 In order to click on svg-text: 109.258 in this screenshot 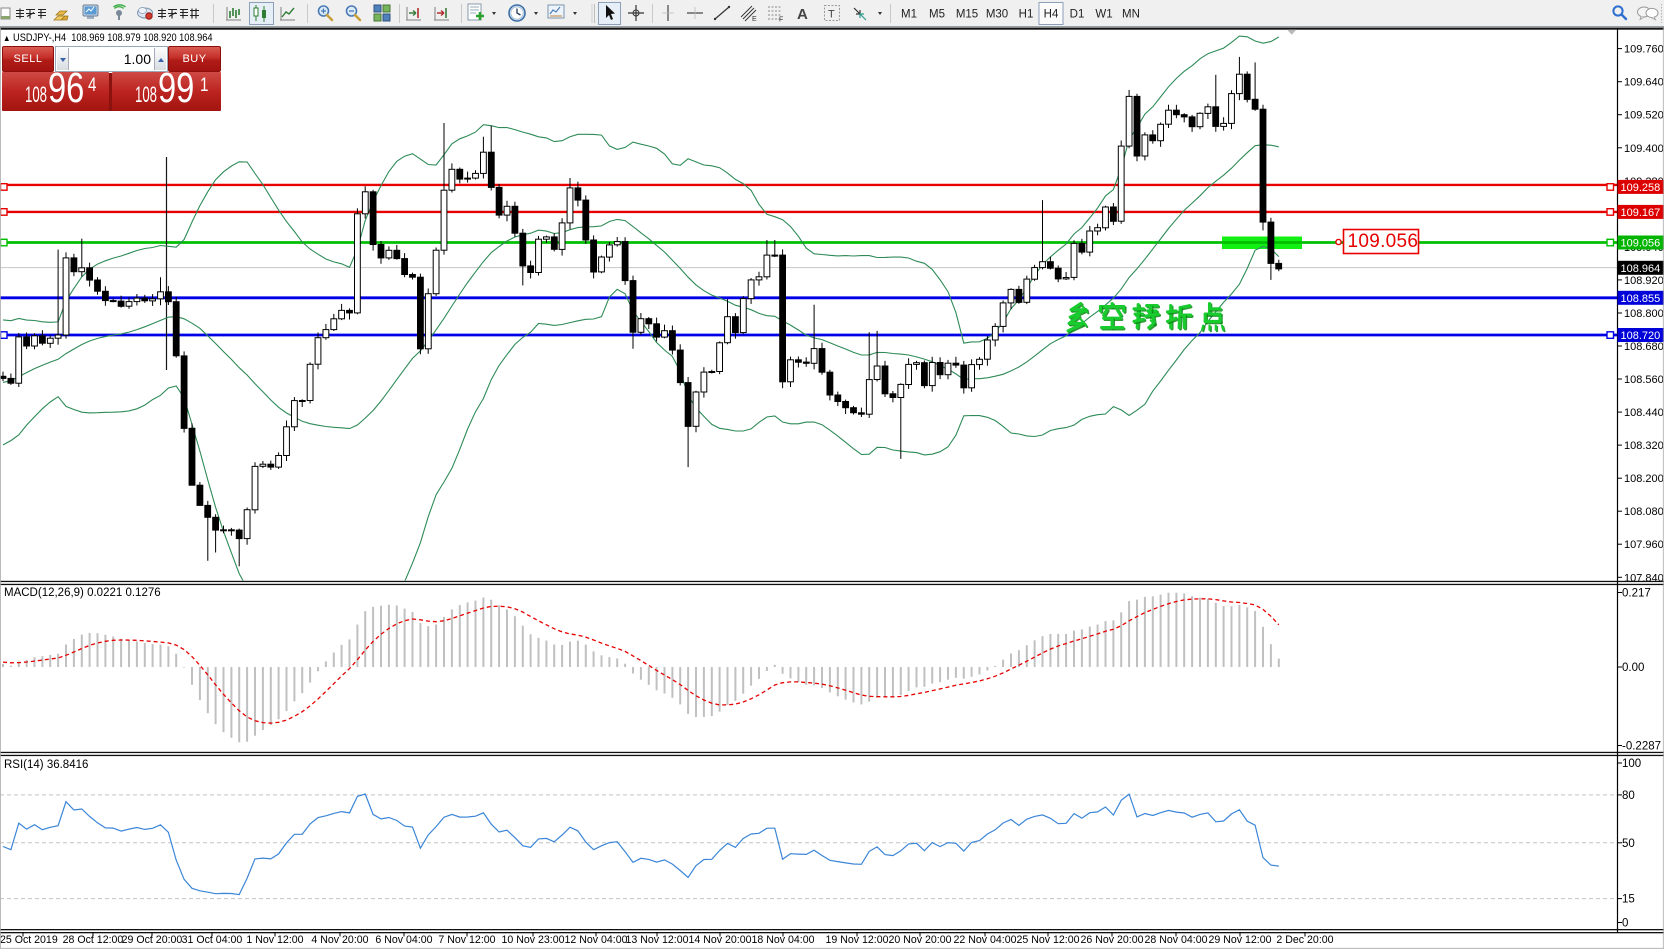, I will do `click(1641, 188)`.